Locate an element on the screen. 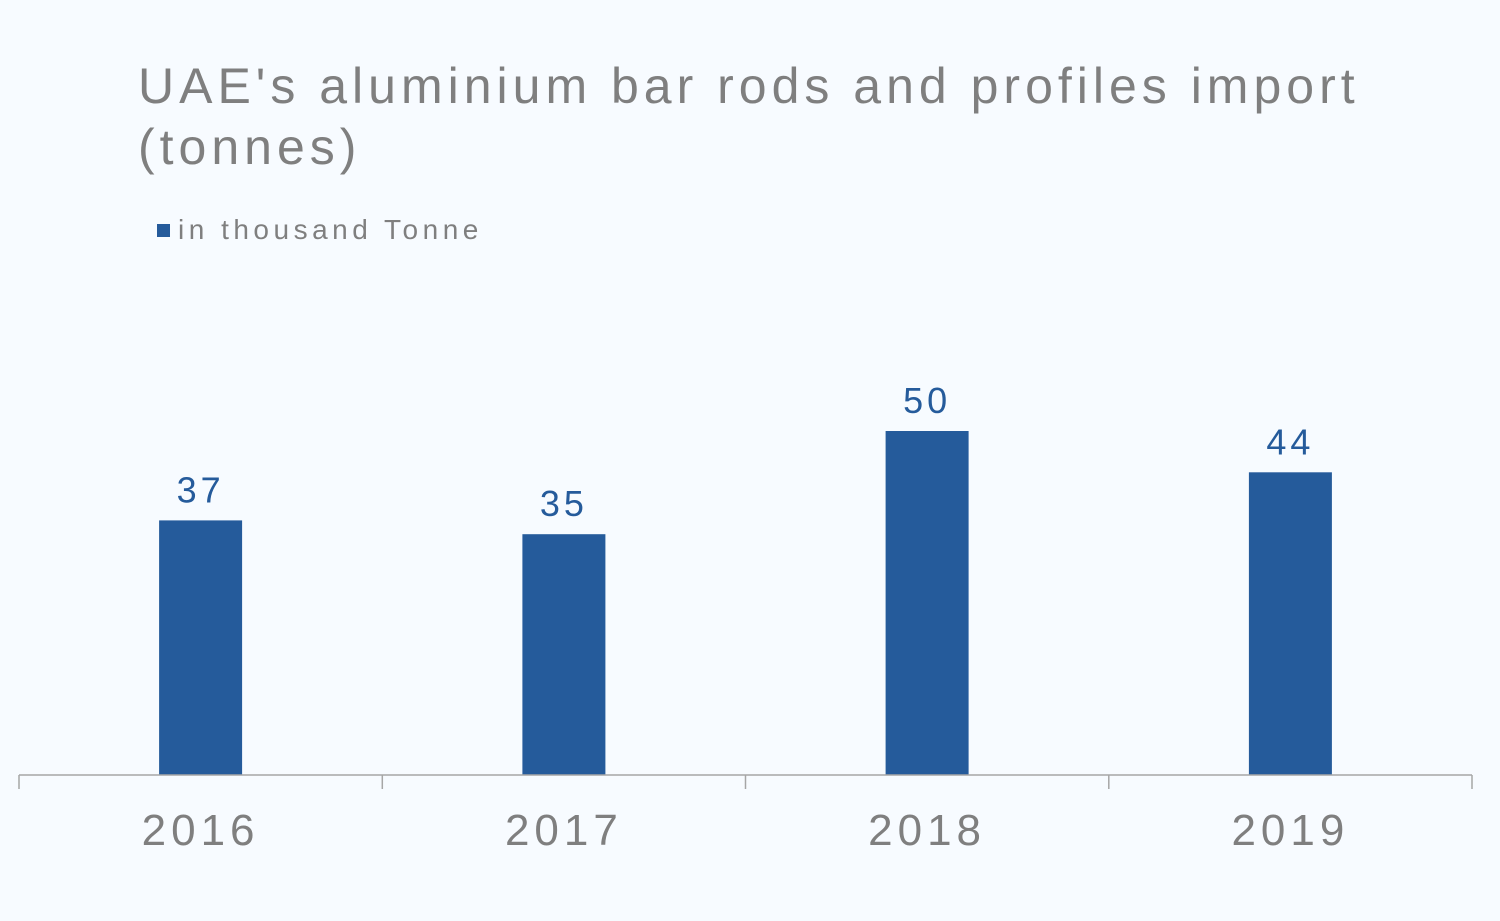 The image size is (1500, 921). bar-2017 is located at coordinates (564, 654).